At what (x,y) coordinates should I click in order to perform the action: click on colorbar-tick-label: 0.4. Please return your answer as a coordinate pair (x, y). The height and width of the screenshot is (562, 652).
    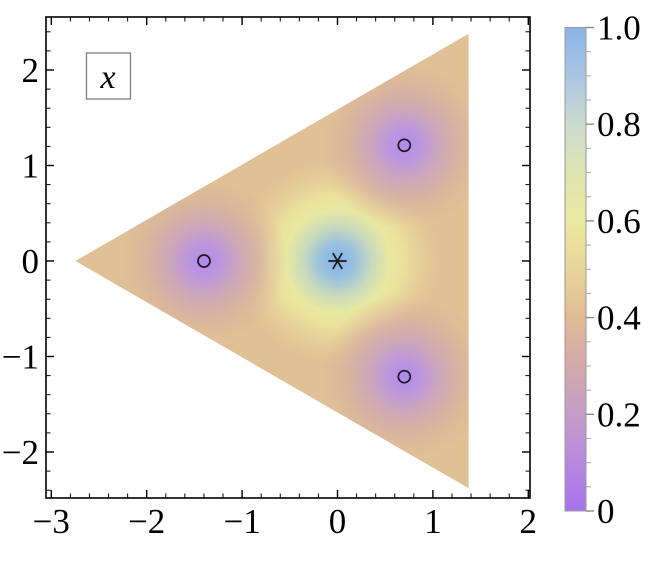
    Looking at the image, I should click on (619, 318).